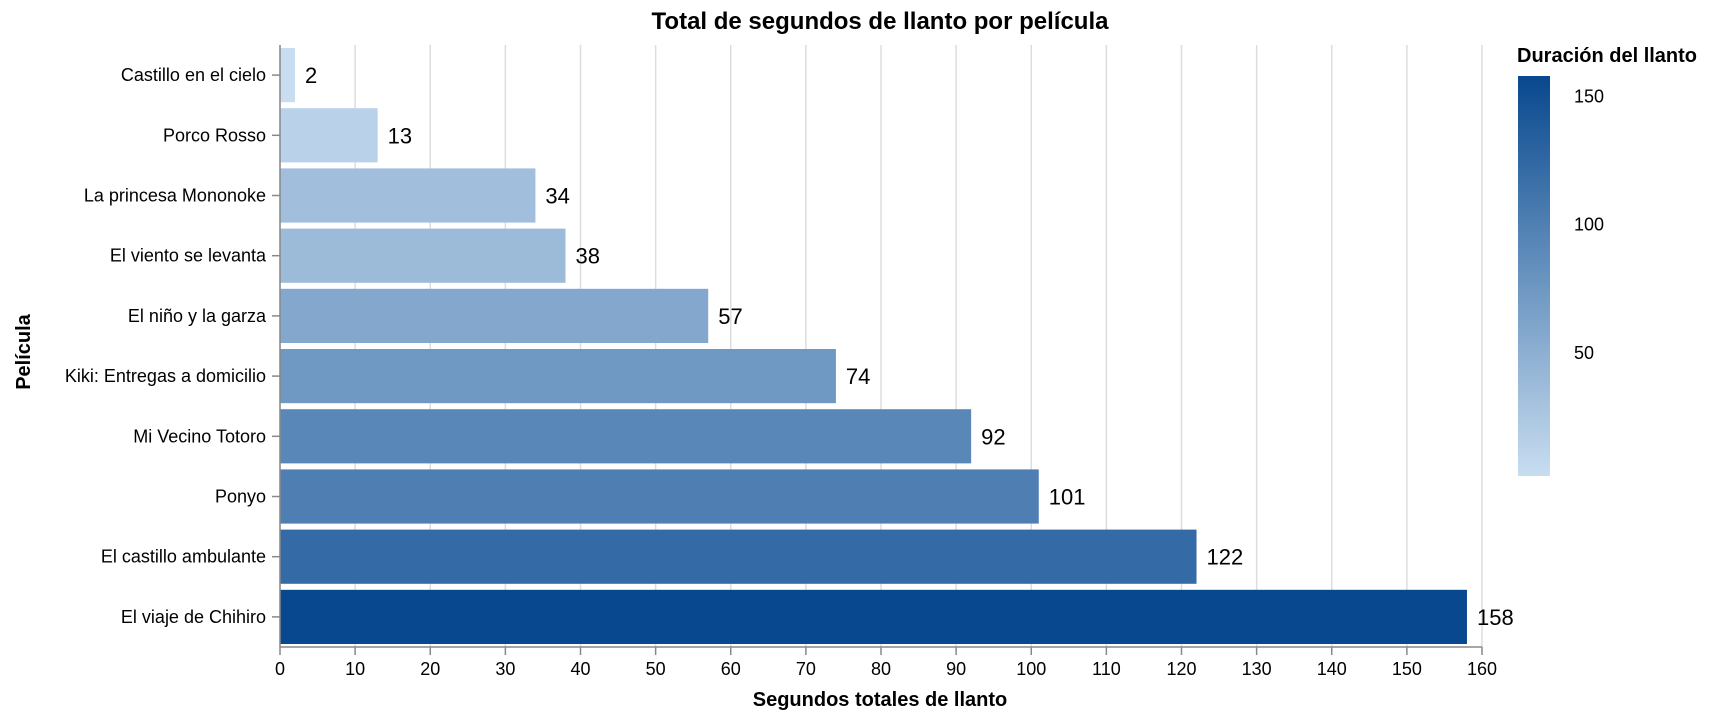  Describe the element at coordinates (1495, 617) in the screenshot. I see `data-label: 158` at that location.